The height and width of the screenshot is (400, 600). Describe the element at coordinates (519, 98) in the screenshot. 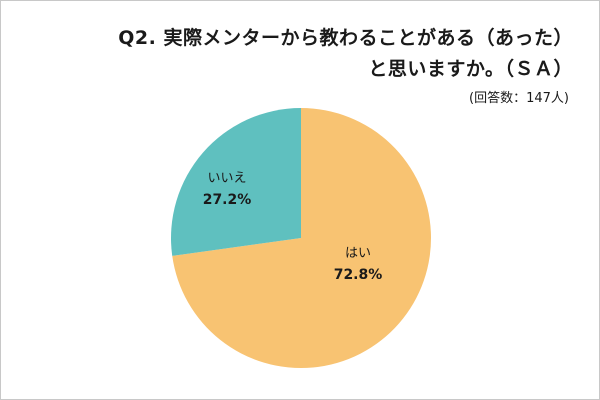

I see `respondent-count-note: (回答数：147人)` at that location.